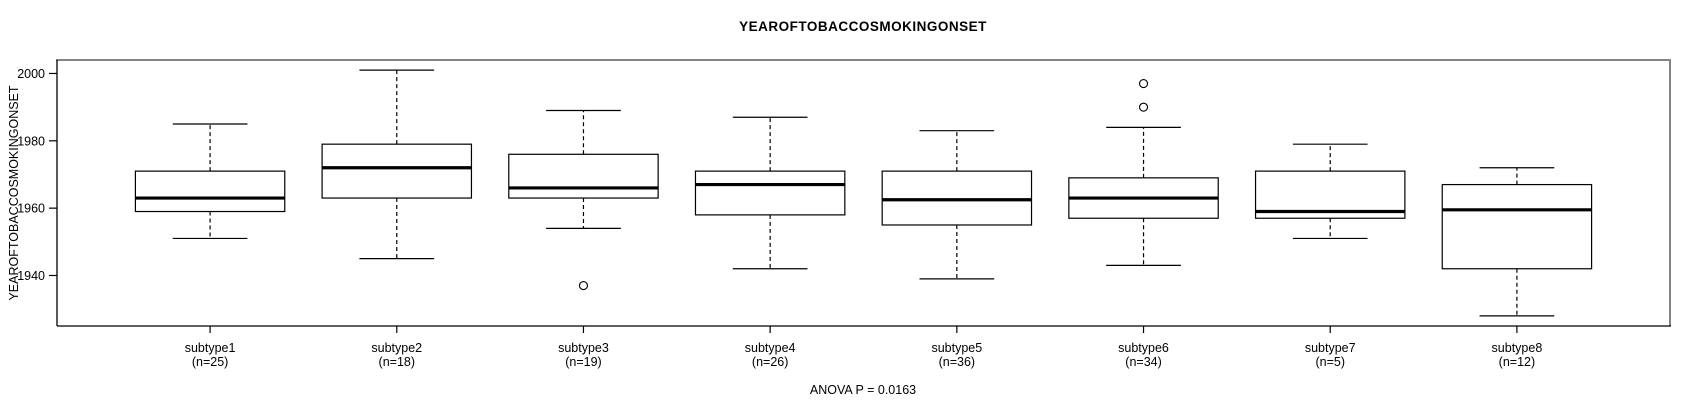 Image resolution: width=1700 pixels, height=400 pixels. What do you see at coordinates (583, 362) in the screenshot?
I see `category-n-label: (n=19)` at bounding box center [583, 362].